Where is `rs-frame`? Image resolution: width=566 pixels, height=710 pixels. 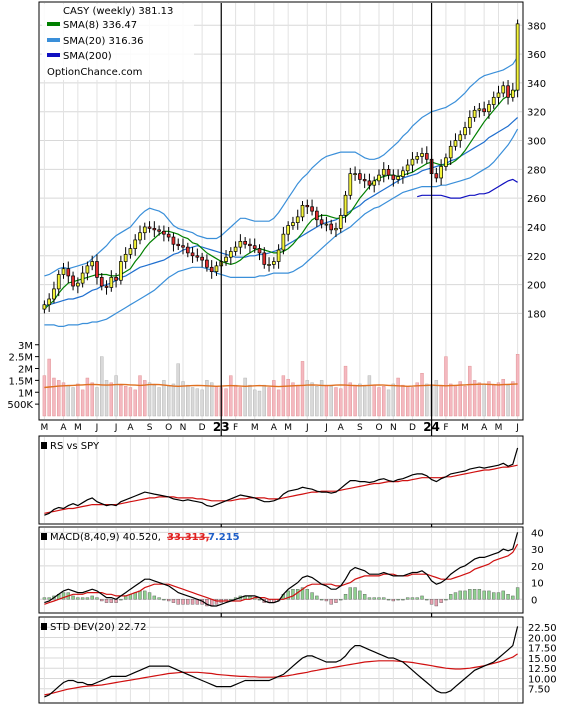
rs-frame is located at coordinates (281, 480).